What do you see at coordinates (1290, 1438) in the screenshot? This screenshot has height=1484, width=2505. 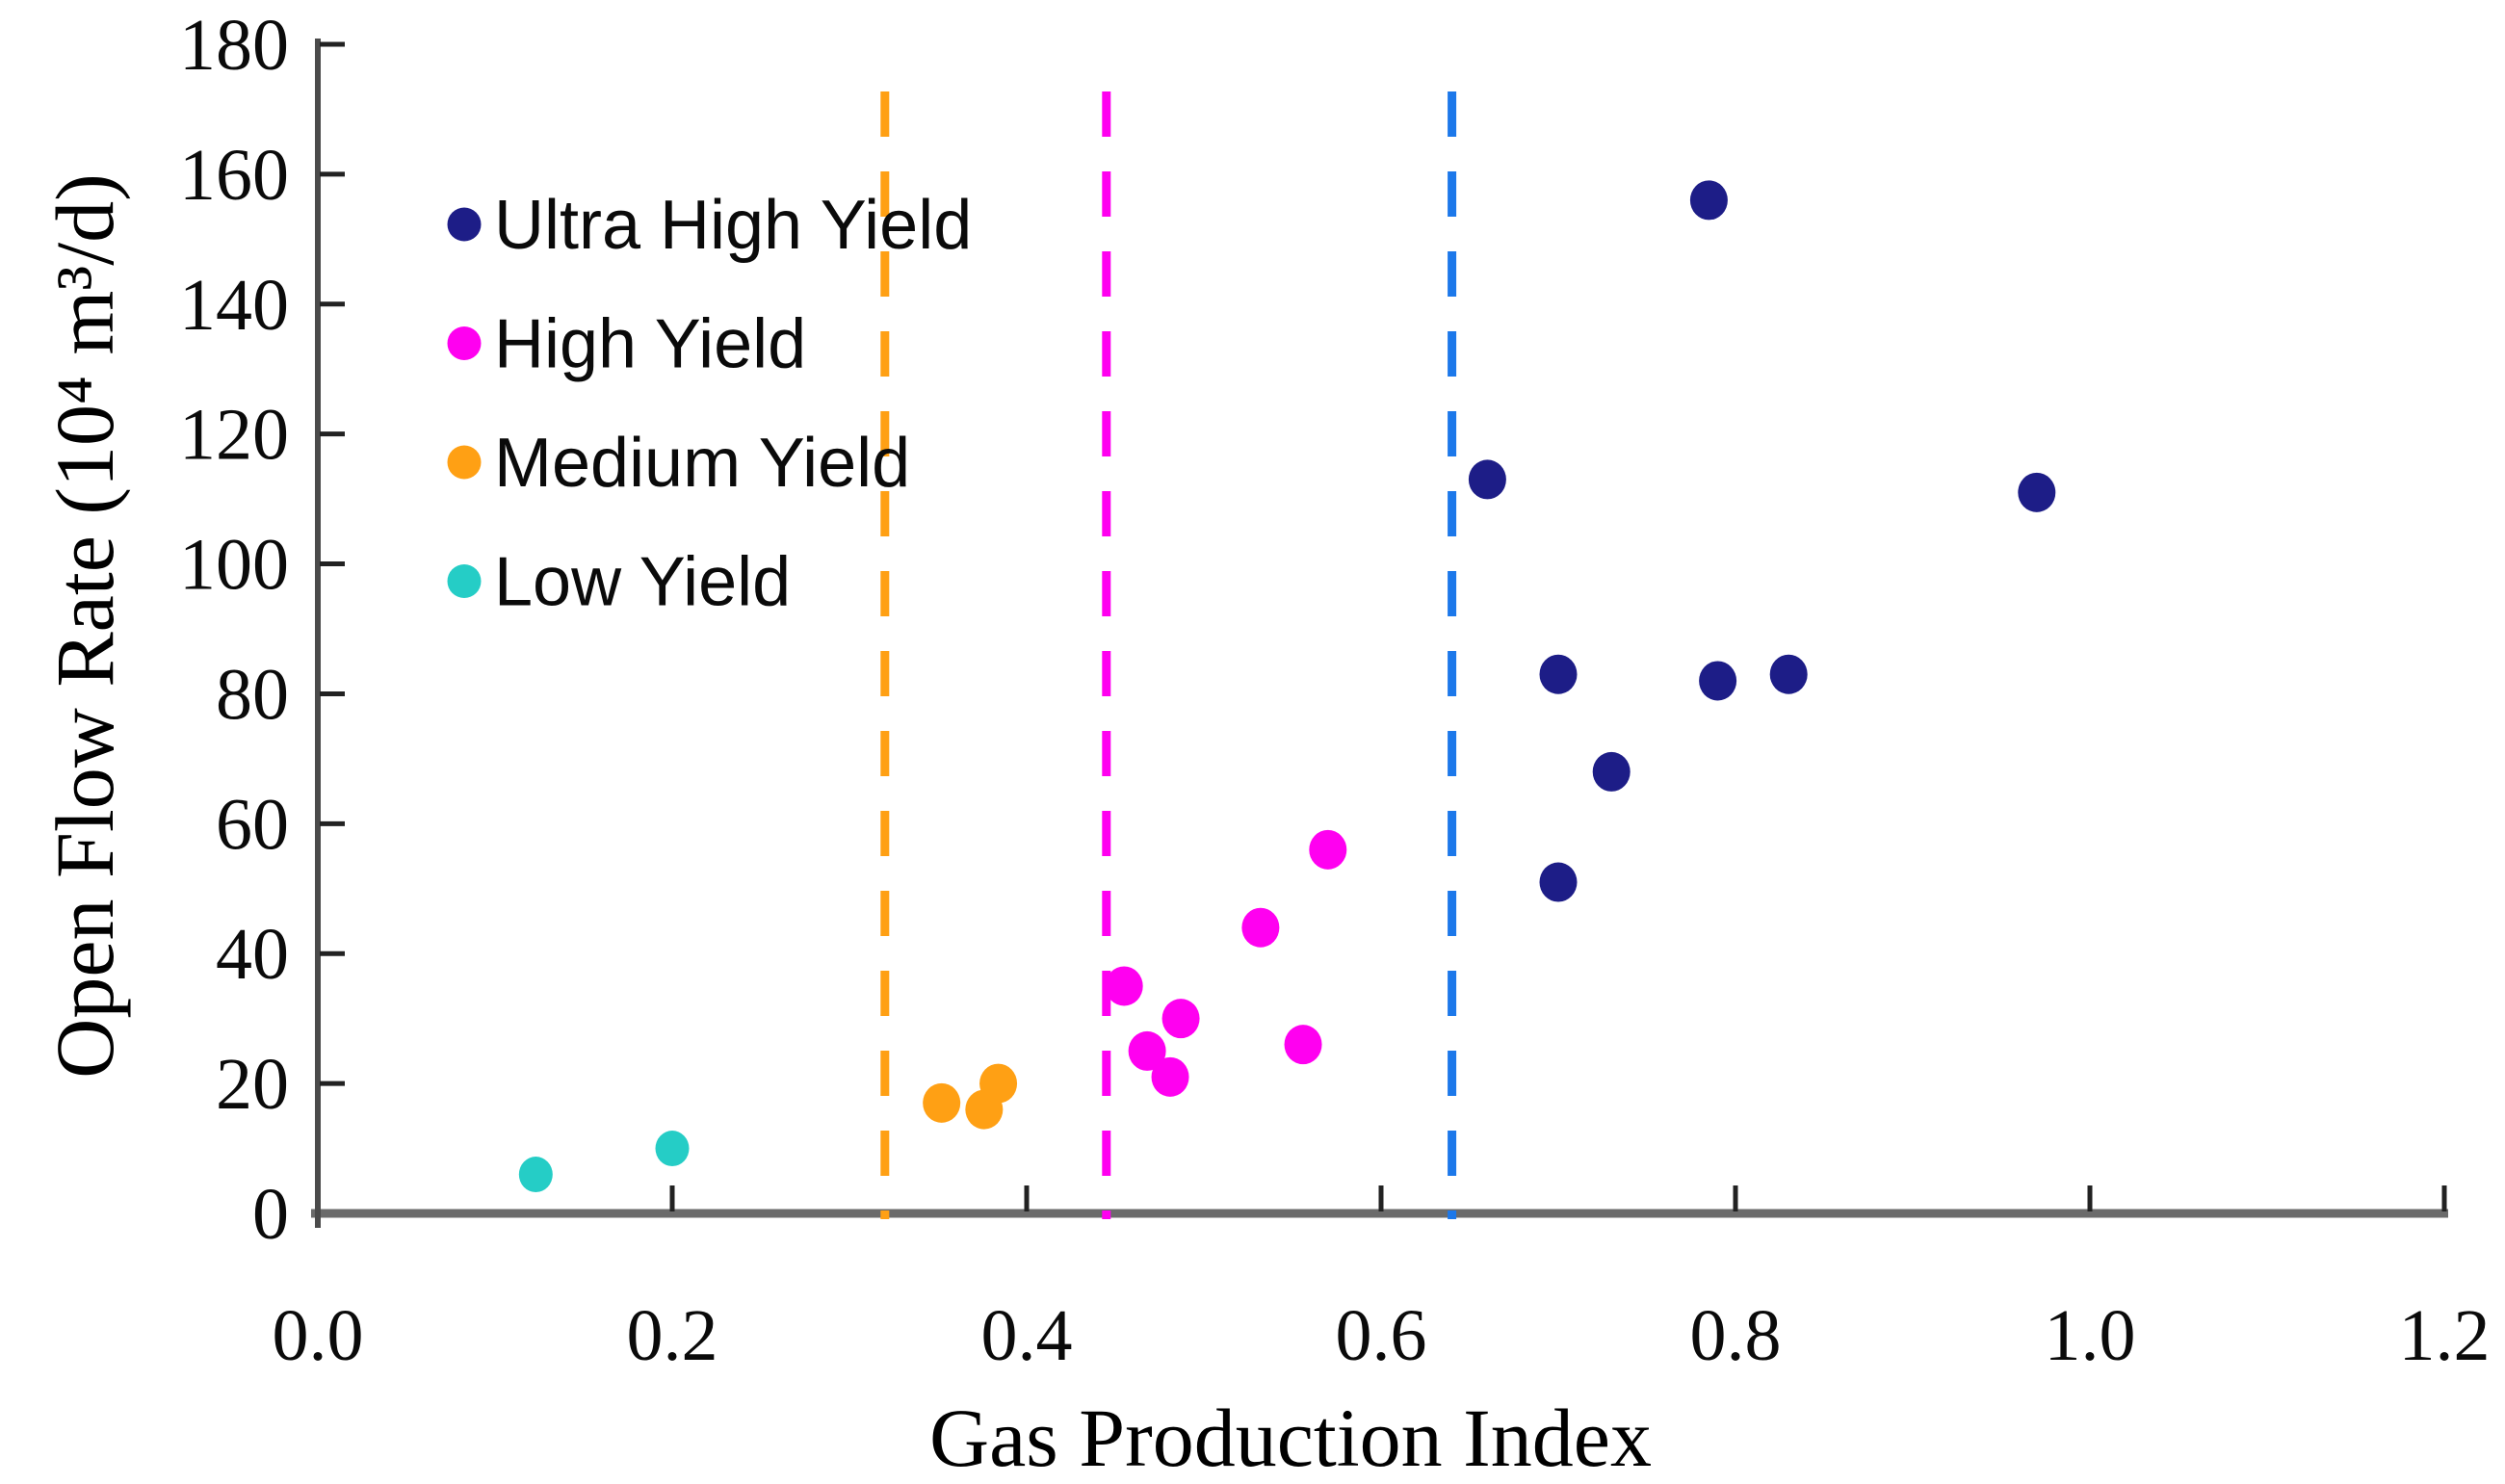 I see `x-axis-title: Gas Production Index` at bounding box center [1290, 1438].